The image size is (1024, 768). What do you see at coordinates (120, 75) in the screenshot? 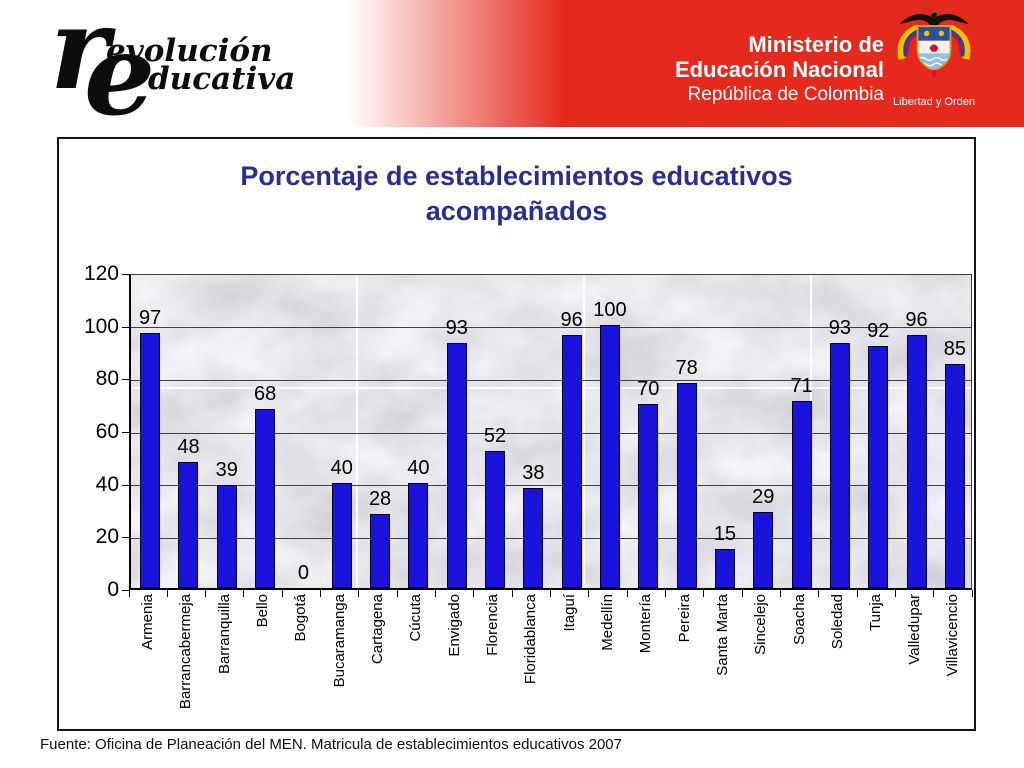
I see `logo-letter-e: e` at bounding box center [120, 75].